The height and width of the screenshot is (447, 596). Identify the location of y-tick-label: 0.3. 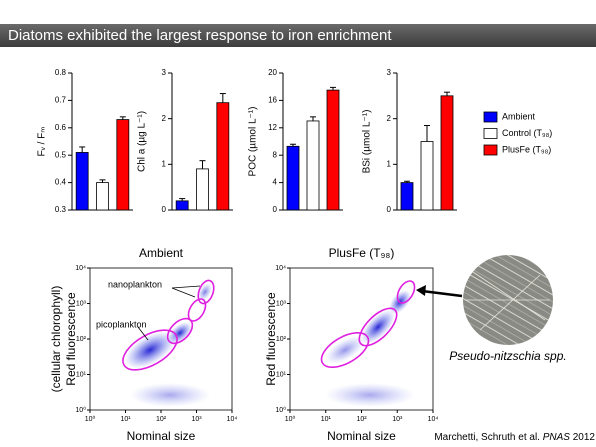
(61, 209).